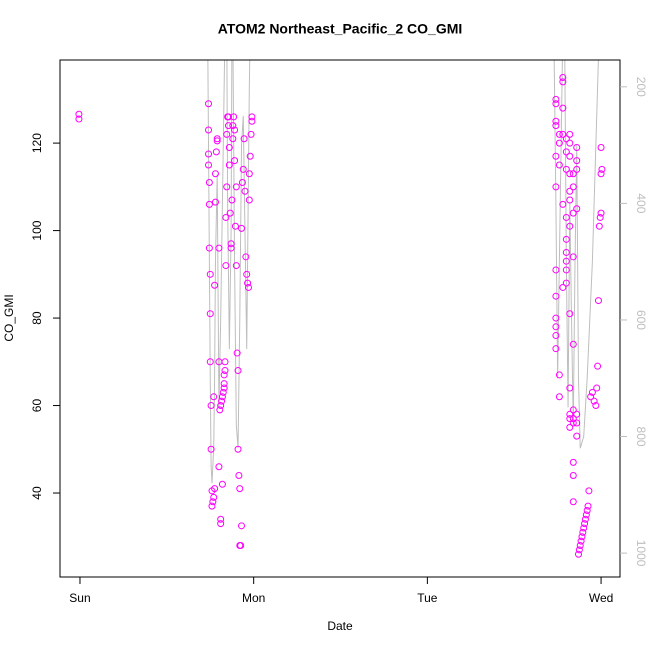 This screenshot has height=650, width=650. Describe the element at coordinates (641, 320) in the screenshot. I see `y2-tick-label: 600` at that location.